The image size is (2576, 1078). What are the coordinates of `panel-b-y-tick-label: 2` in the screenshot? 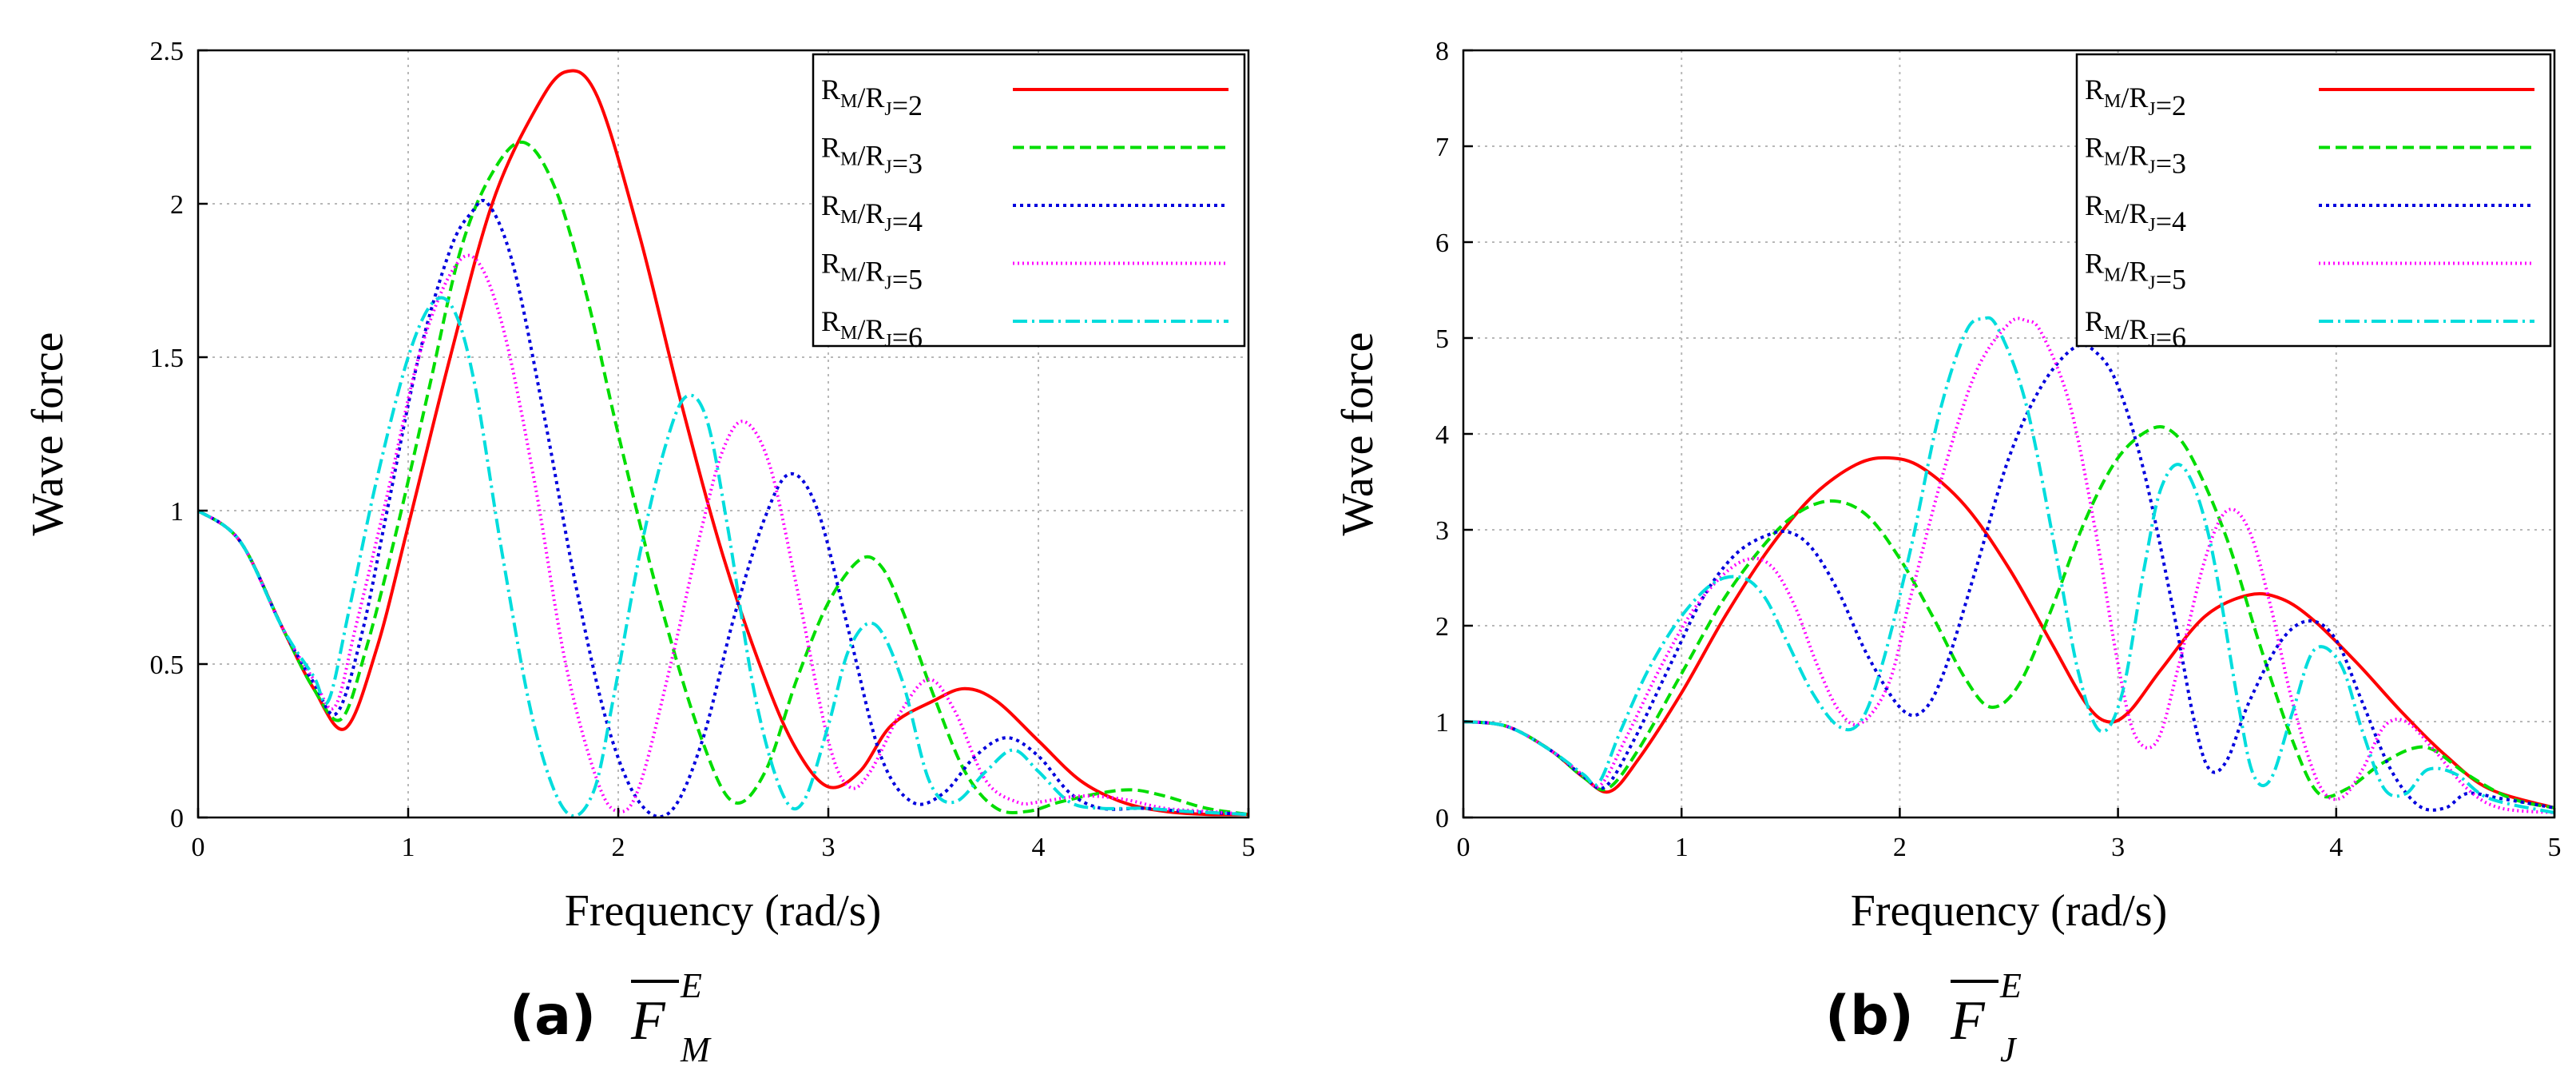 It's located at (1442, 627).